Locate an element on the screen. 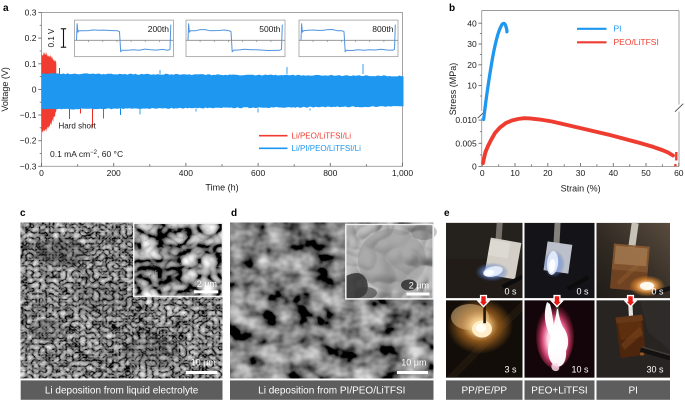 The image size is (685, 402). svg-text: 0.010 is located at coordinates (466, 120).